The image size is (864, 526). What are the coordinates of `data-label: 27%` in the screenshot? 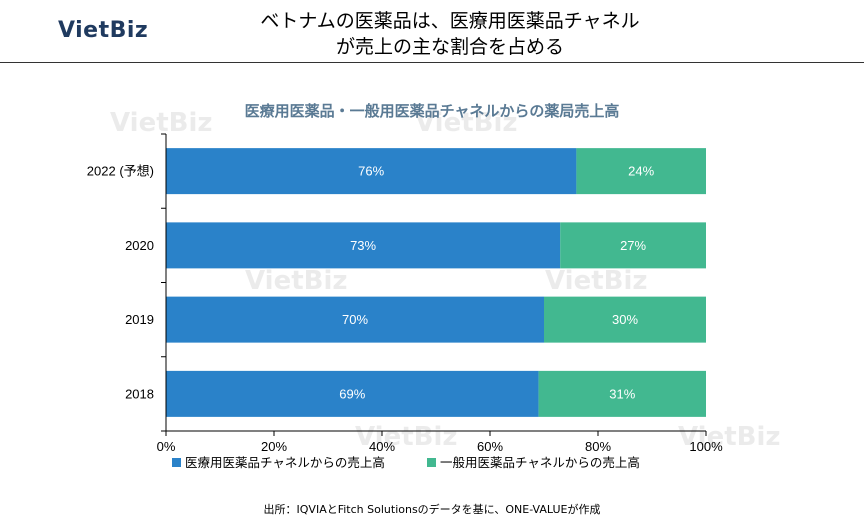 It's located at (633, 245).